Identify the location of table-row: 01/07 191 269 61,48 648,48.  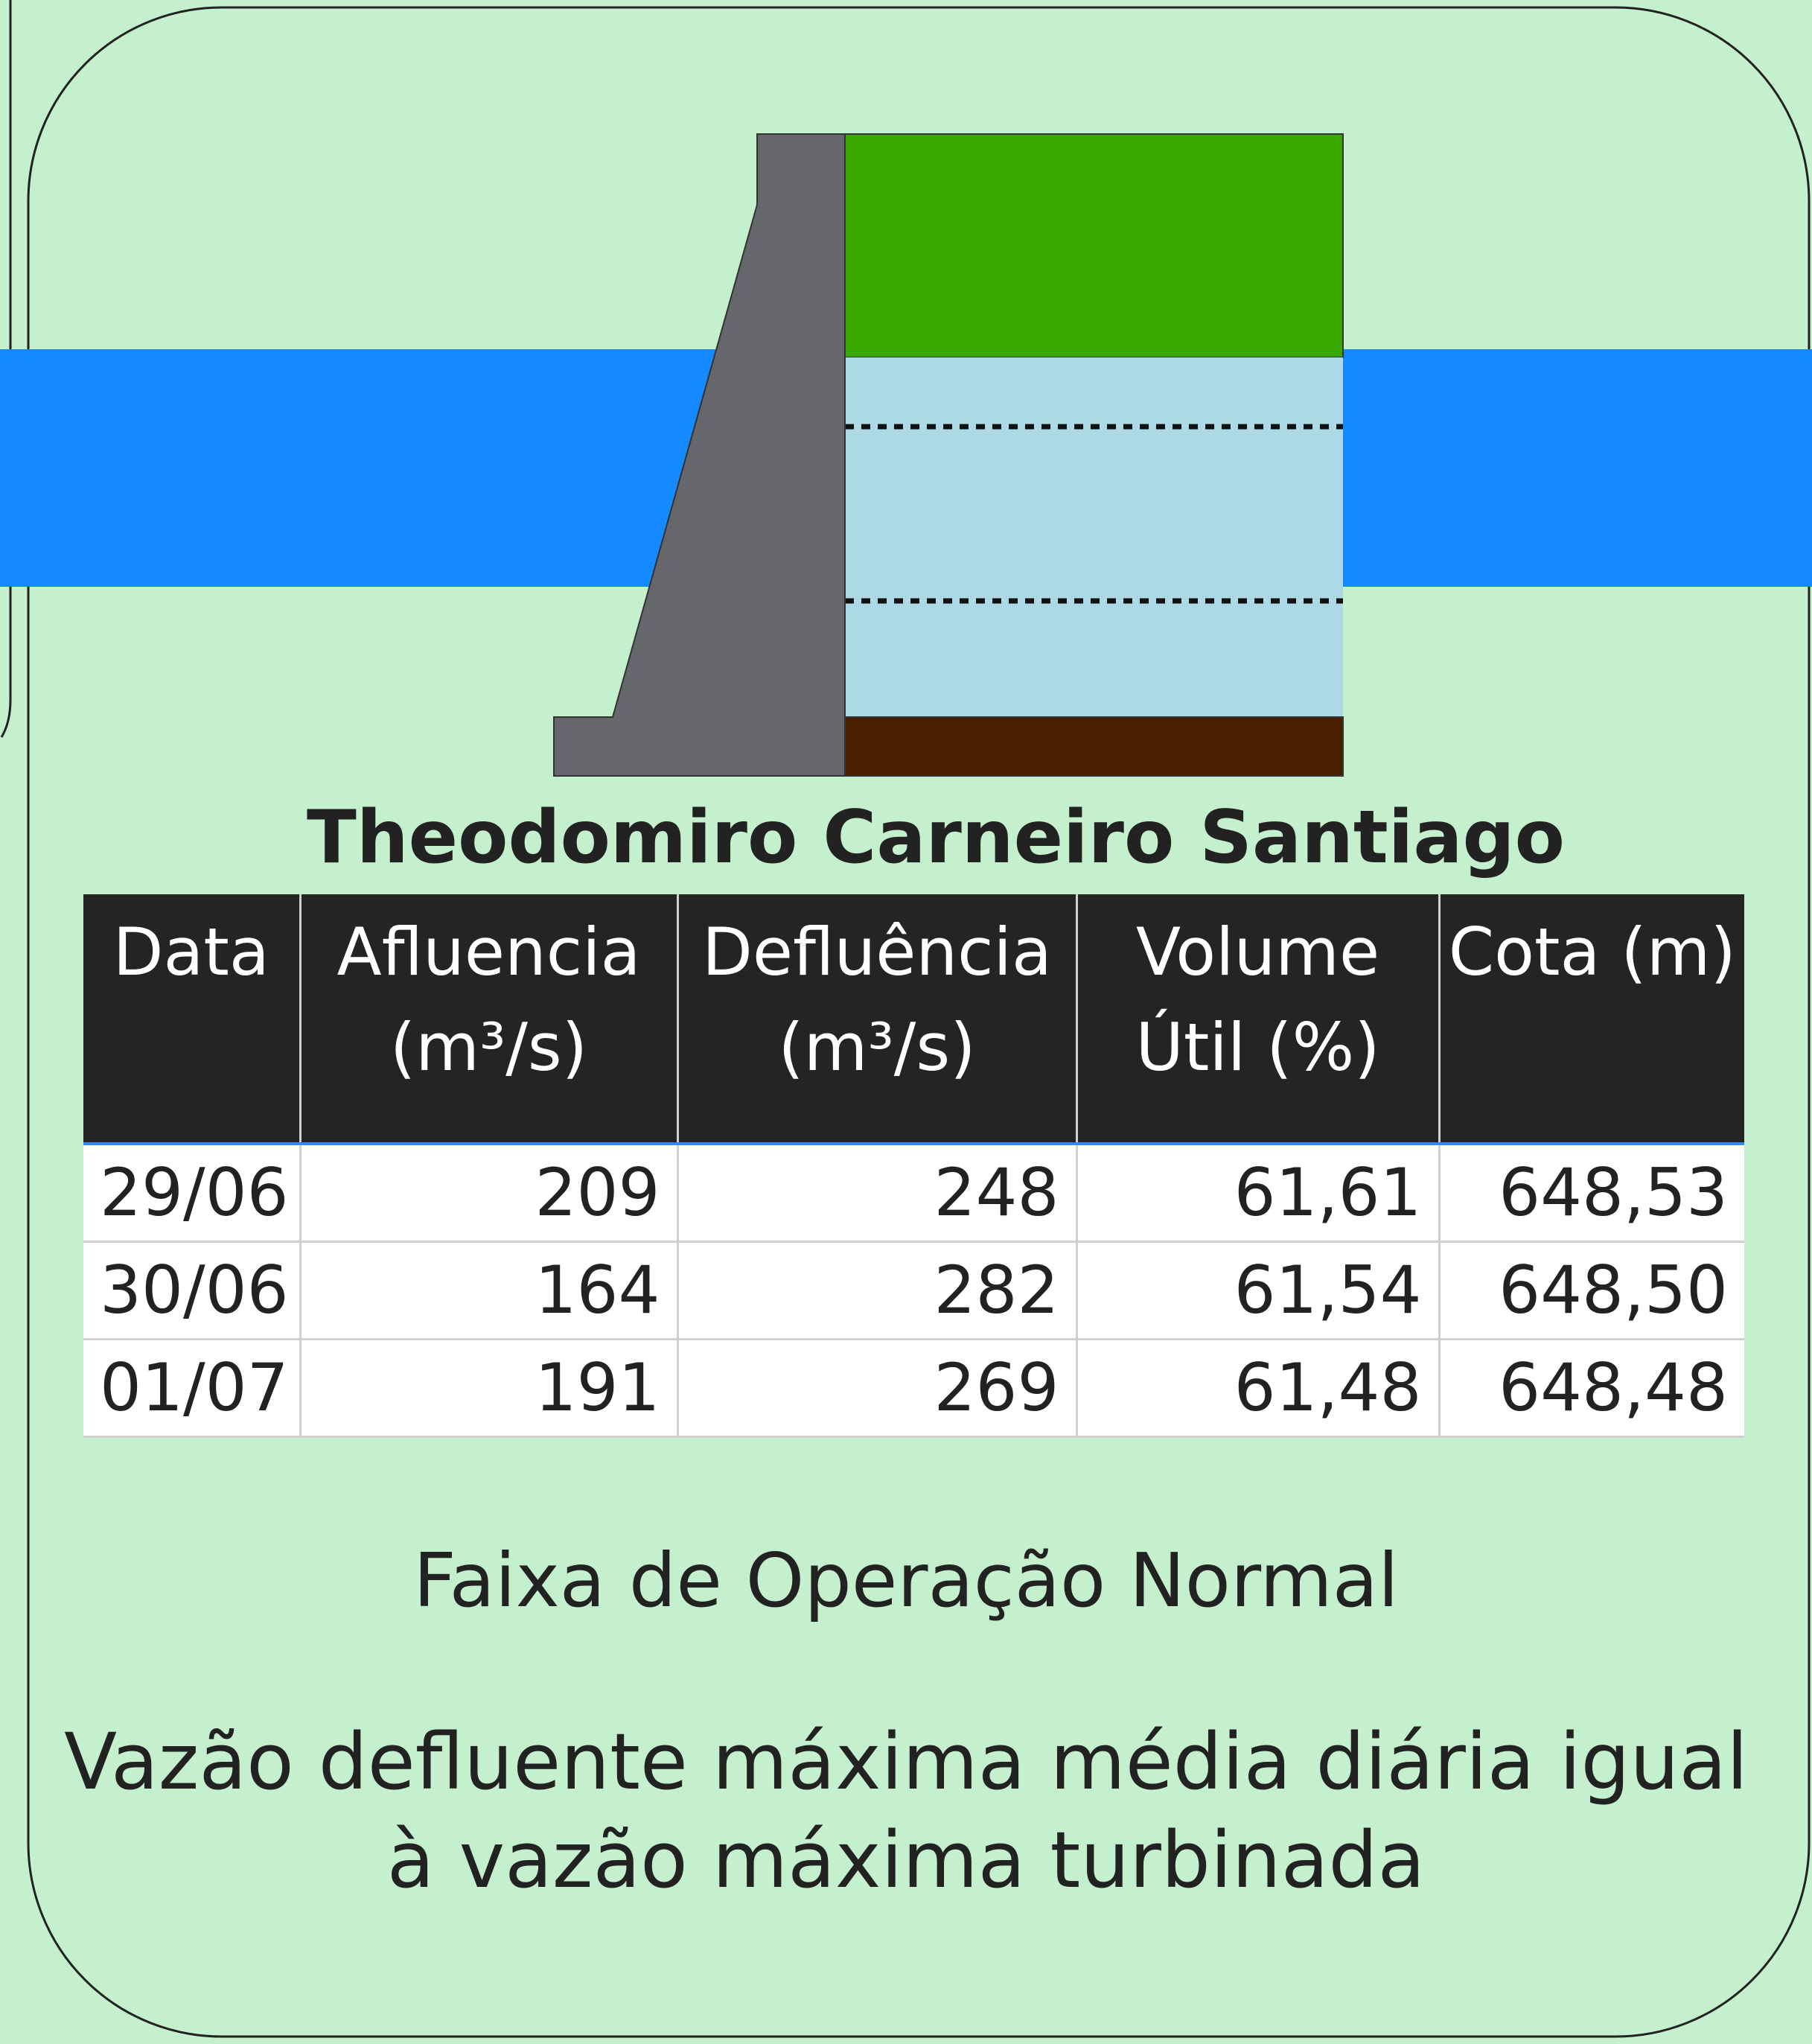
(914, 1388).